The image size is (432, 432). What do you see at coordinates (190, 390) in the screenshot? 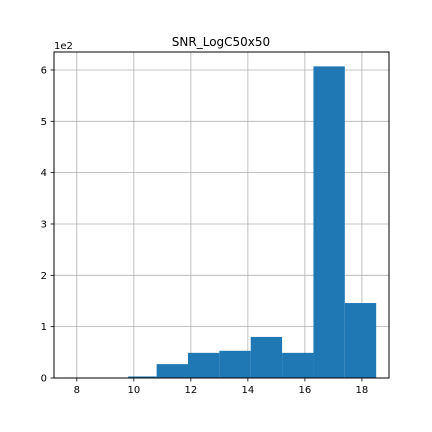
I see `x-tick-label: 12` at bounding box center [190, 390].